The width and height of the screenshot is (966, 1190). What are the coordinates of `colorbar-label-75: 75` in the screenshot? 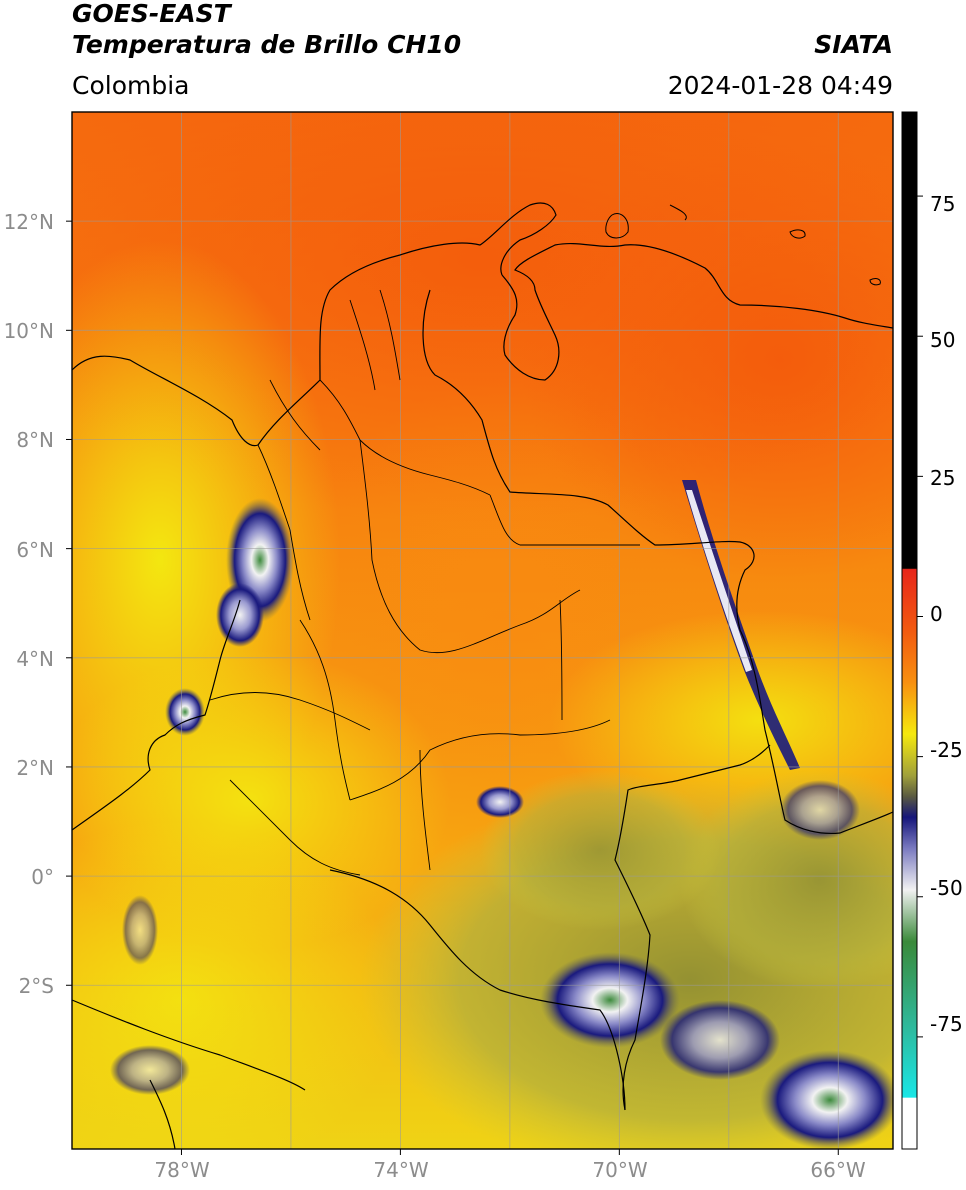 It's located at (943, 204).